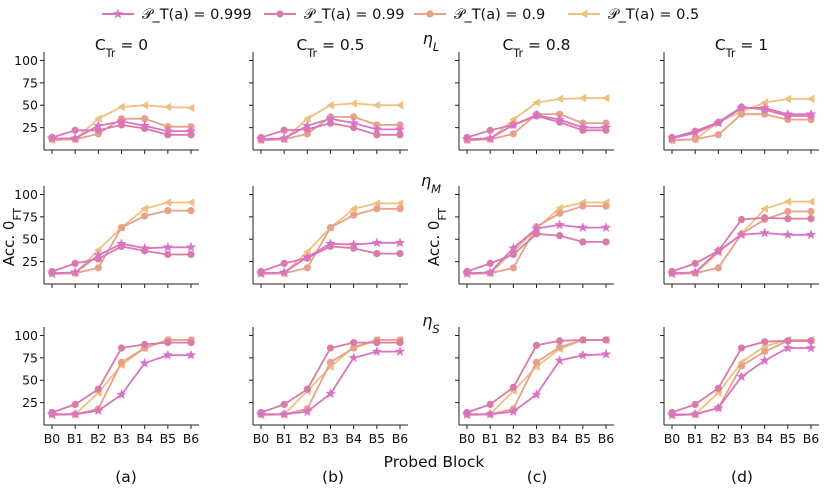  I want to click on legend-label: 𝒫_T(a) = 0.9, so click(499, 15).